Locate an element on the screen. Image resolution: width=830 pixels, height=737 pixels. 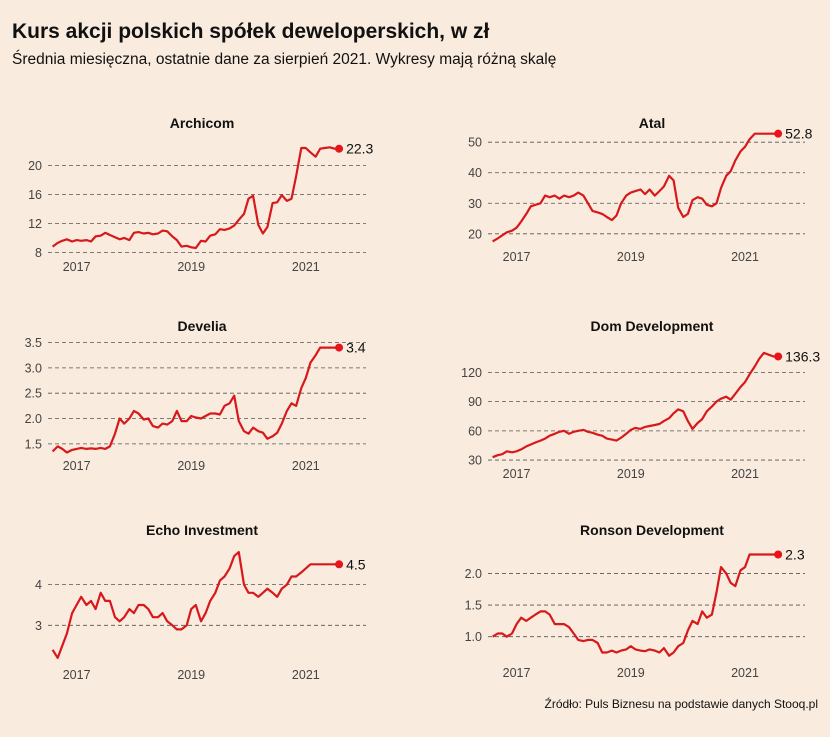
panel-develia: Develia 1.5 2.0 2.5 3.0 3.5 2017 2019 2021 3.4 is located at coordinates (195, 395).